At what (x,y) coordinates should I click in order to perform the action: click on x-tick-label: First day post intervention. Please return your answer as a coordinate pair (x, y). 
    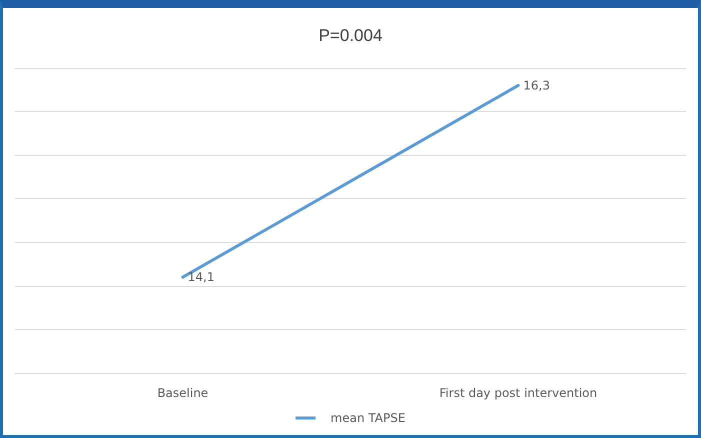
    Looking at the image, I should click on (518, 393).